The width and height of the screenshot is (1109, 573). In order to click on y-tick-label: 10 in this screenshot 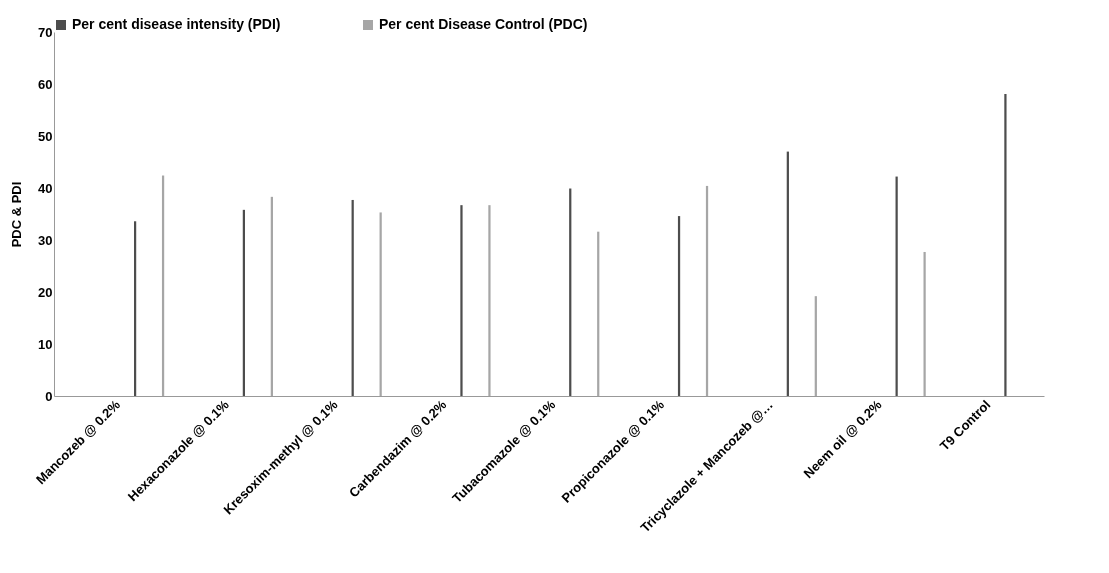, I will do `click(45, 344)`.